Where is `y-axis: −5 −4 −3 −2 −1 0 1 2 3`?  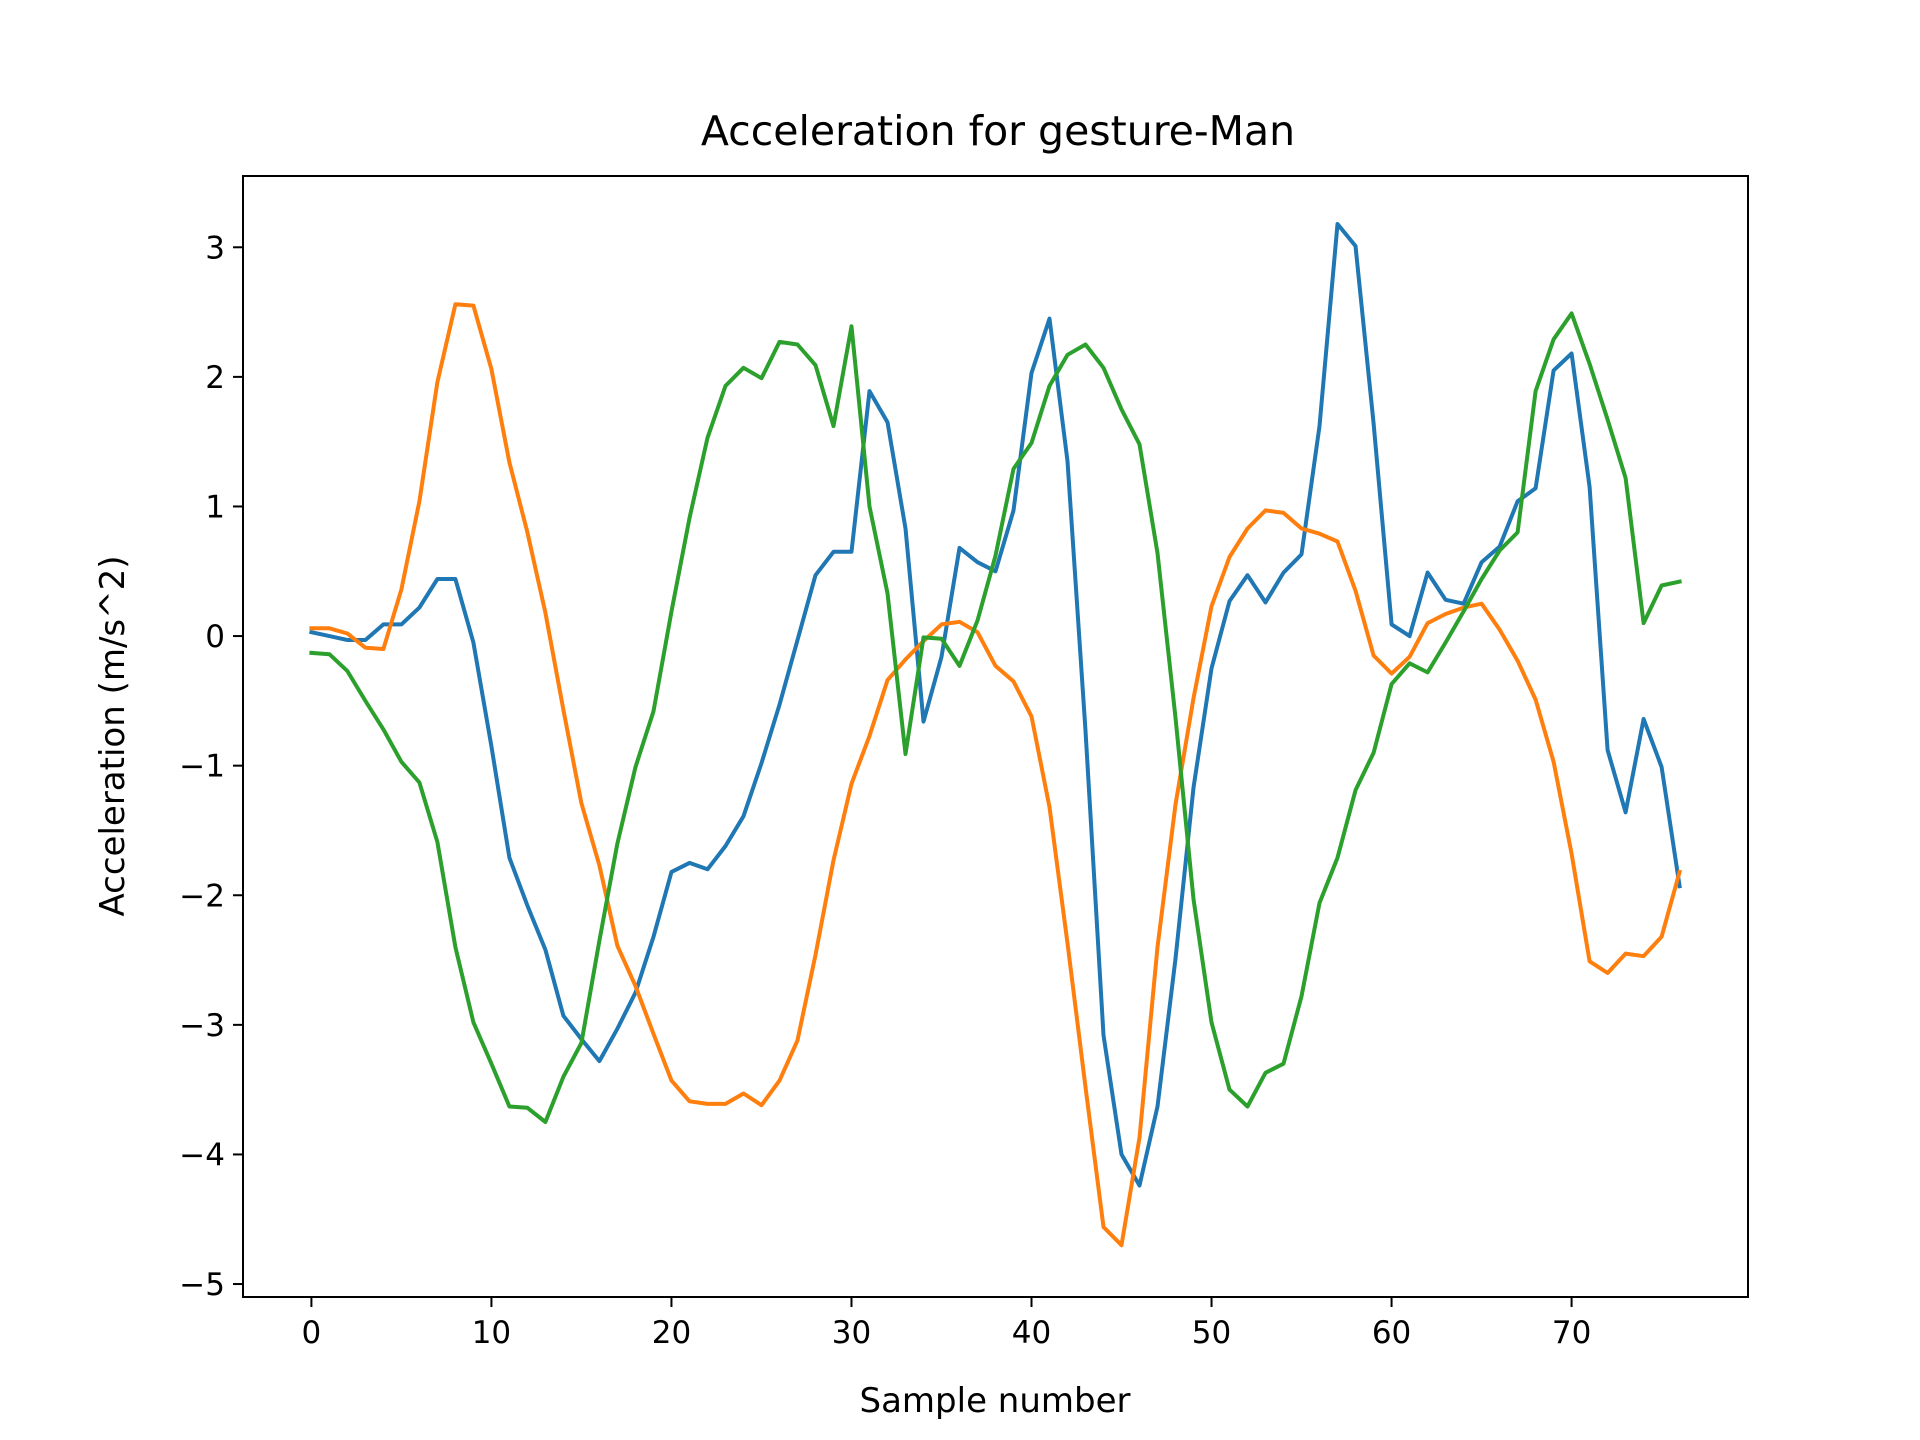
y-axis: −5 −4 −3 −2 −1 0 1 2 3 is located at coordinates (211, 766).